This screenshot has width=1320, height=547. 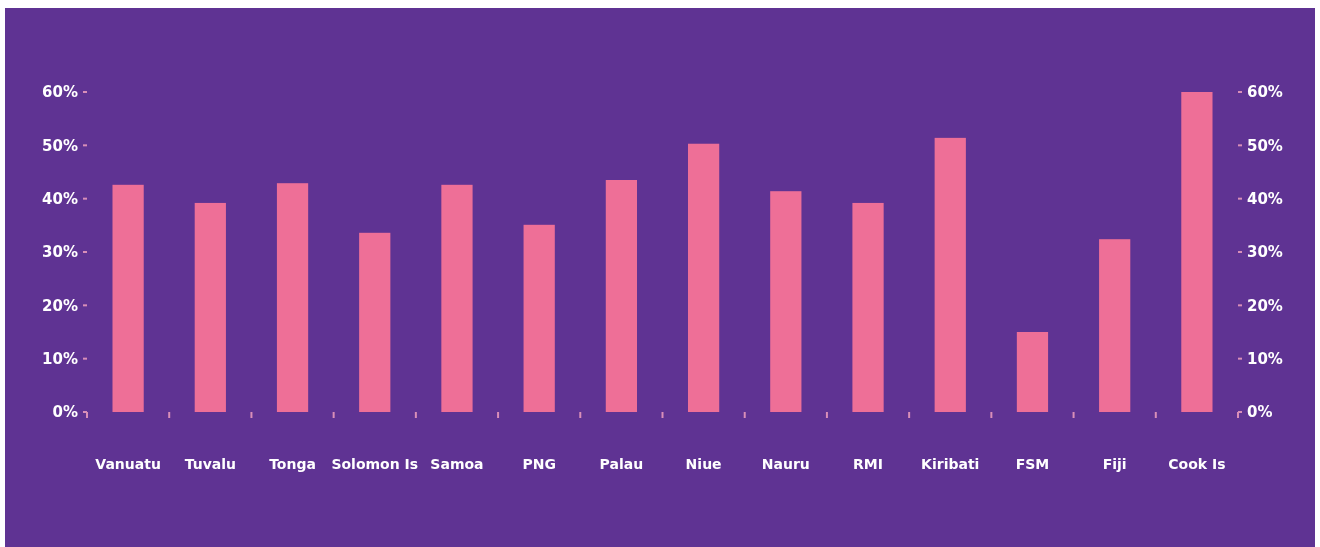 What do you see at coordinates (1265, 145) in the screenshot?
I see `y2-tick-label: 50%` at bounding box center [1265, 145].